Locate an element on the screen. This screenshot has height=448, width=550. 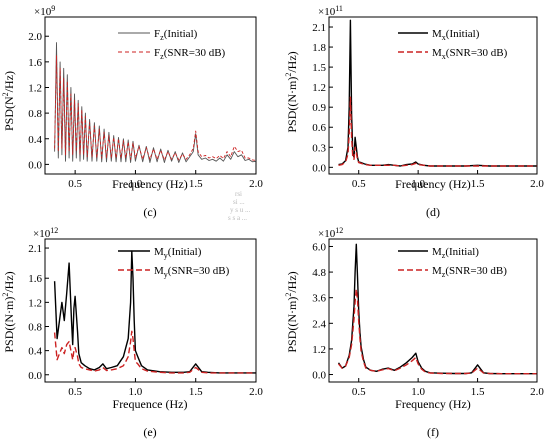
legend-label-snr: Fz(SNR=30 dB) is located at coordinates (190, 54).